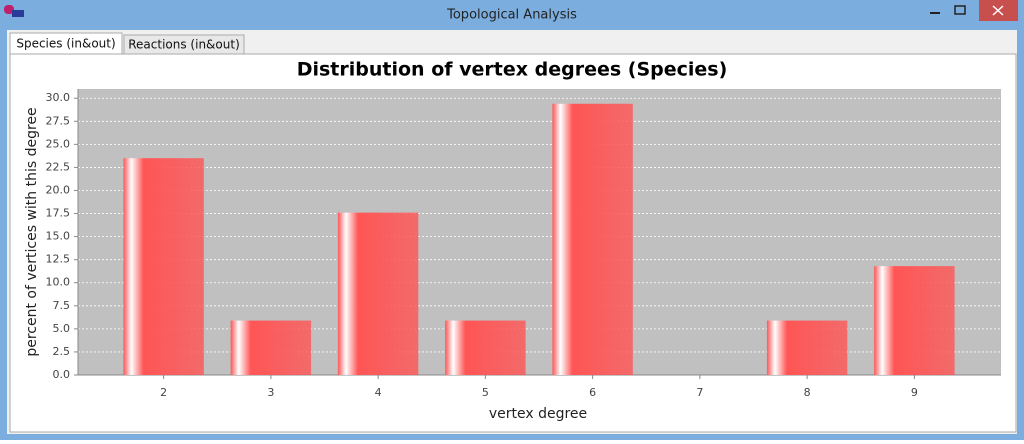 This screenshot has height=444, width=1024. I want to click on x-tick-label: 4, so click(378, 392).